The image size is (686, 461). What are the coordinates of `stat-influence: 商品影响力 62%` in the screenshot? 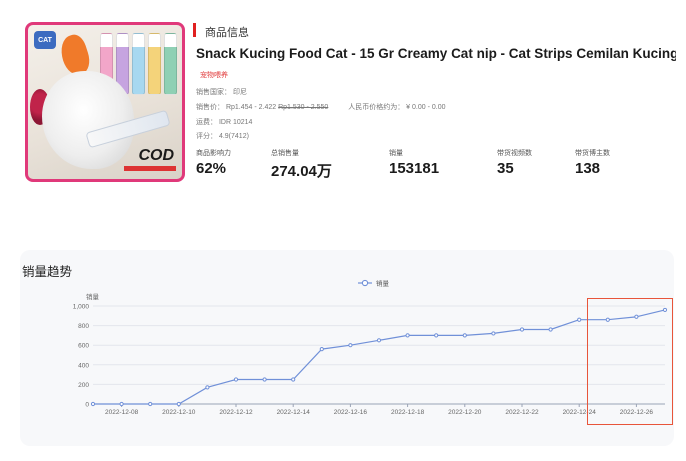 It's located at (213, 162).